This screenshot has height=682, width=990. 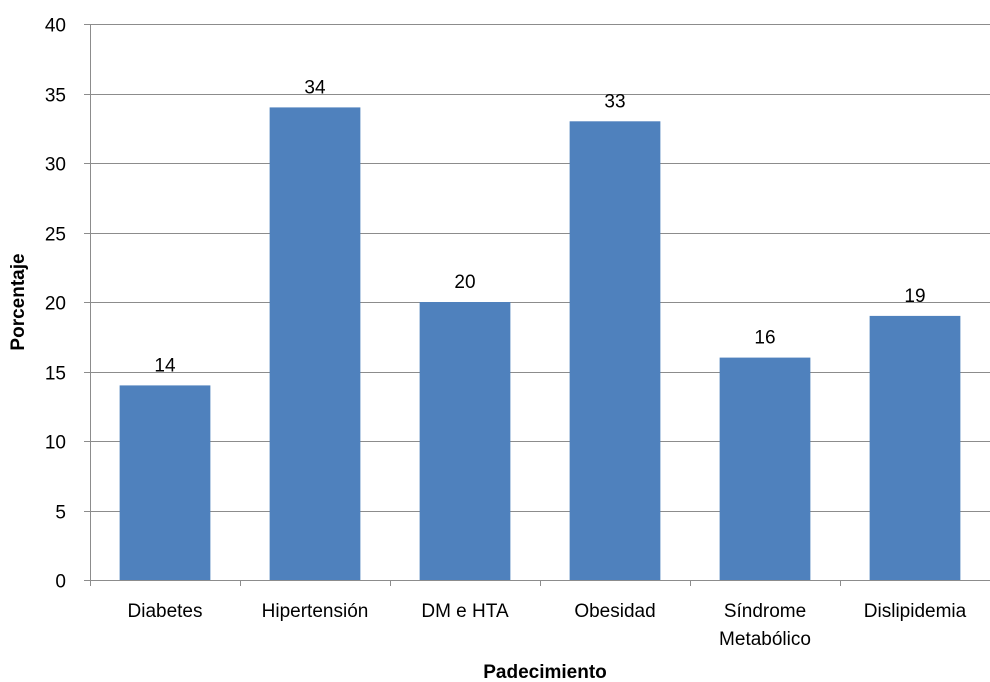 I want to click on y-tick-label: 25, so click(x=55, y=235).